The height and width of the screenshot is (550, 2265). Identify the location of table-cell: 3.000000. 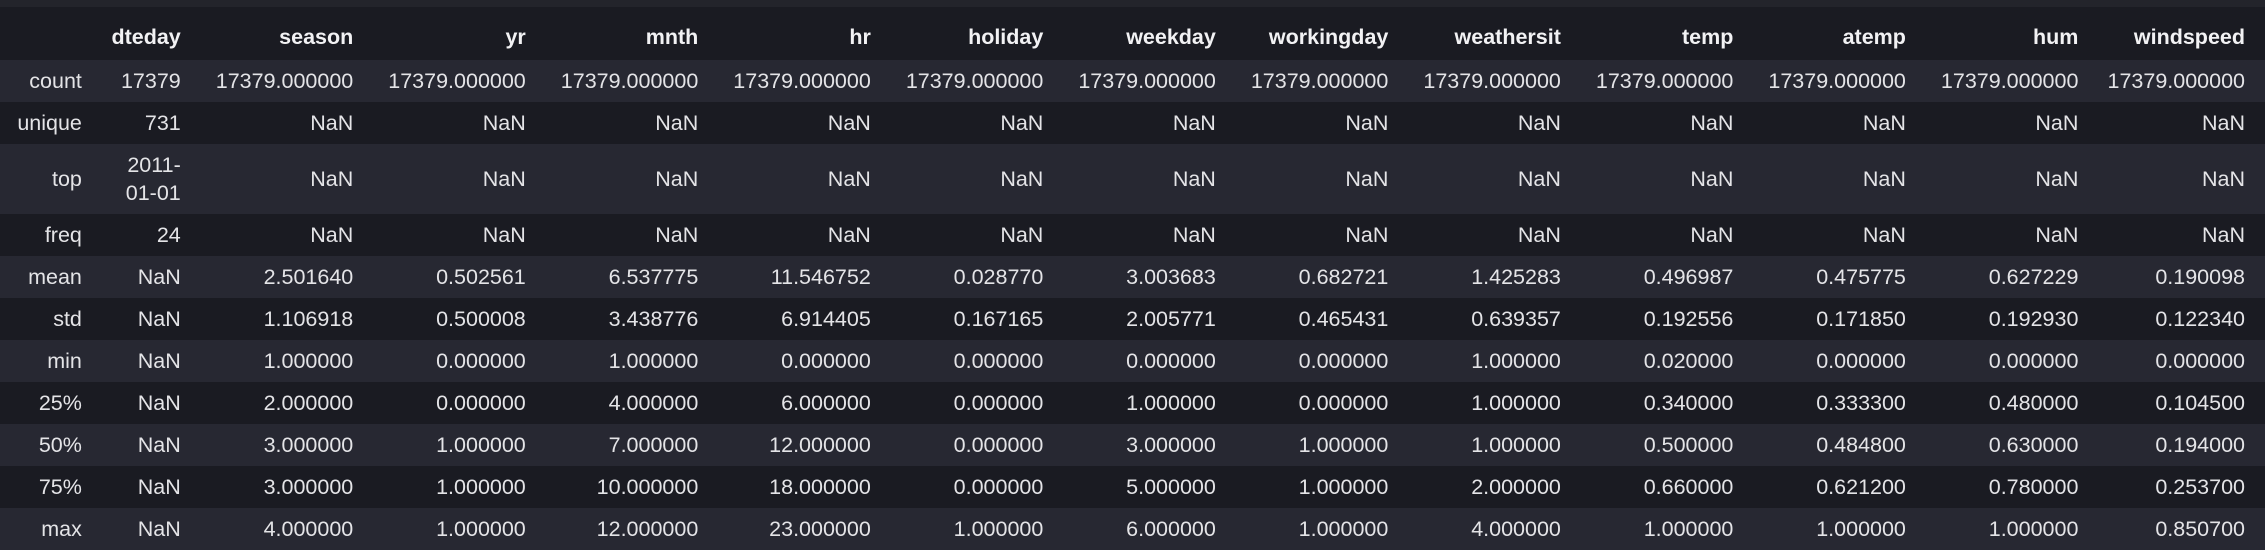
(1171, 444).